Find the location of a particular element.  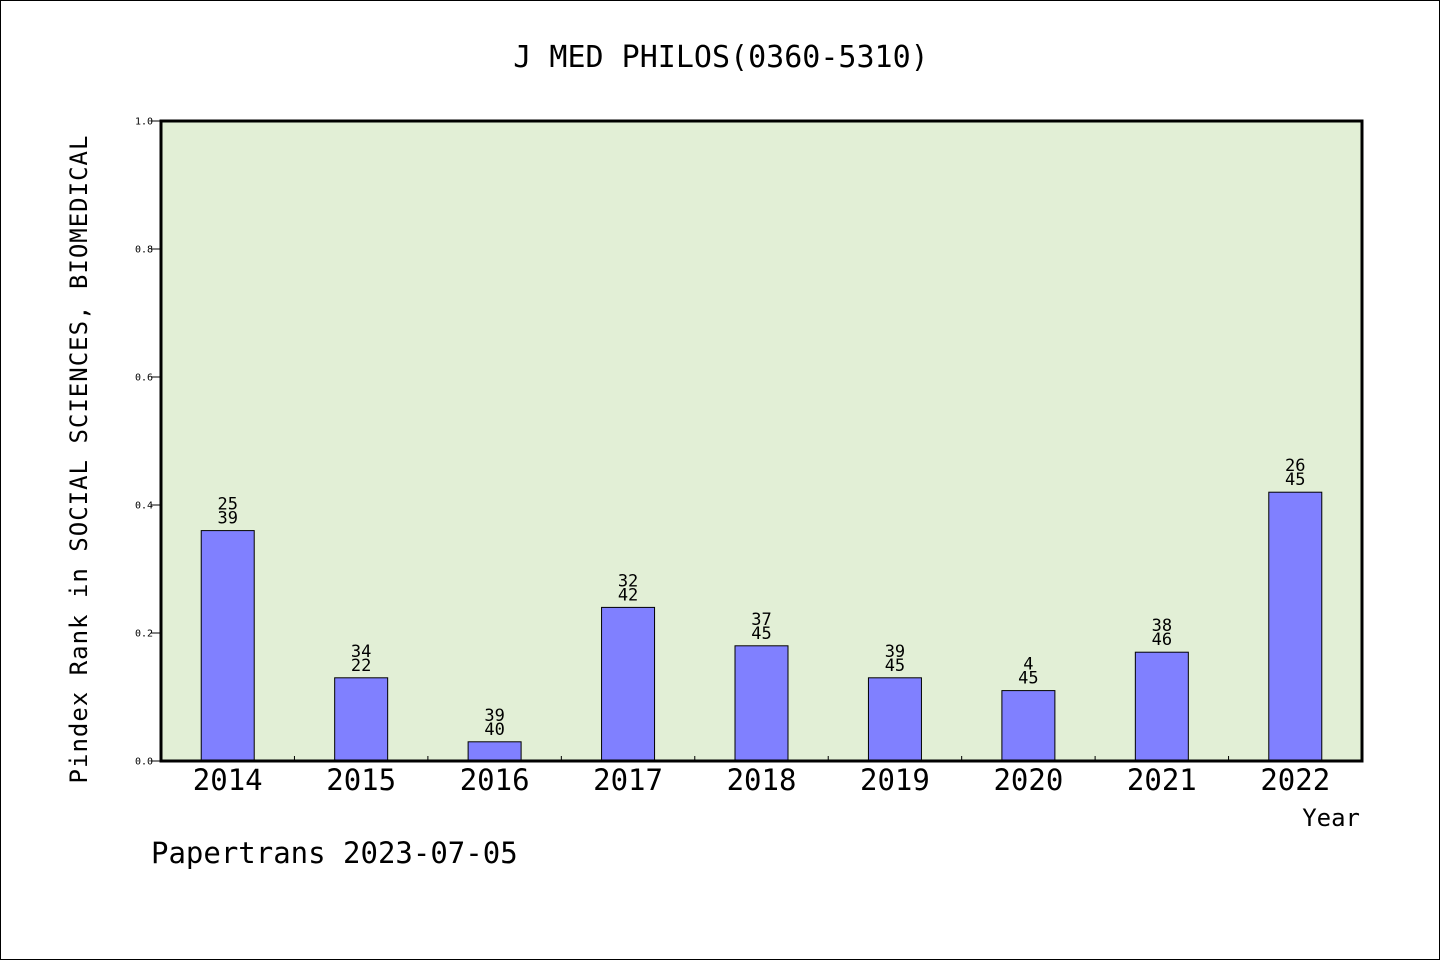

bar-rank-label: 37 is located at coordinates (761, 620).